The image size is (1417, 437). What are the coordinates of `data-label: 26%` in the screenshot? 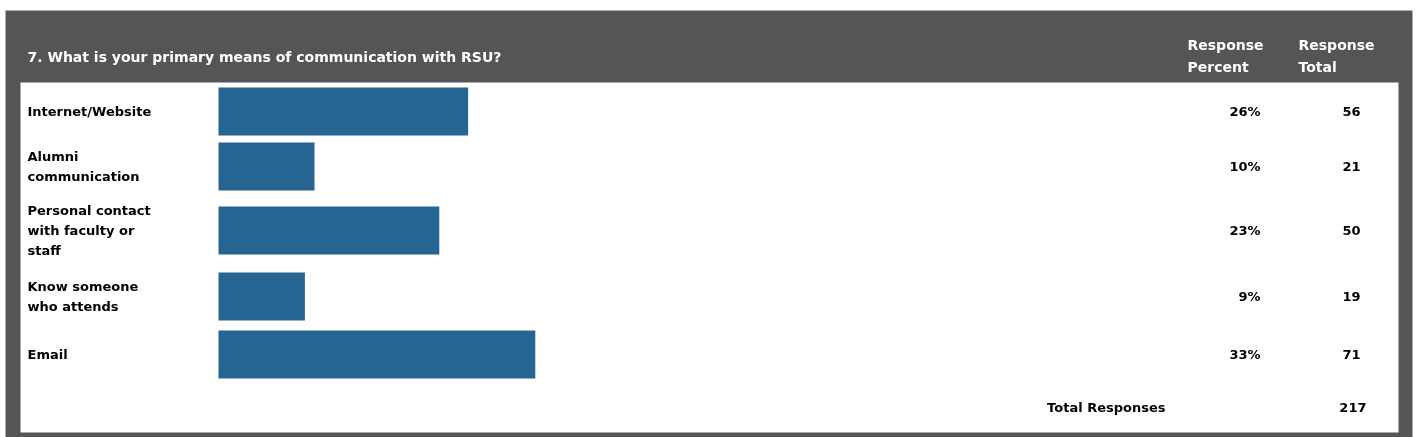 It's located at (1245, 111).